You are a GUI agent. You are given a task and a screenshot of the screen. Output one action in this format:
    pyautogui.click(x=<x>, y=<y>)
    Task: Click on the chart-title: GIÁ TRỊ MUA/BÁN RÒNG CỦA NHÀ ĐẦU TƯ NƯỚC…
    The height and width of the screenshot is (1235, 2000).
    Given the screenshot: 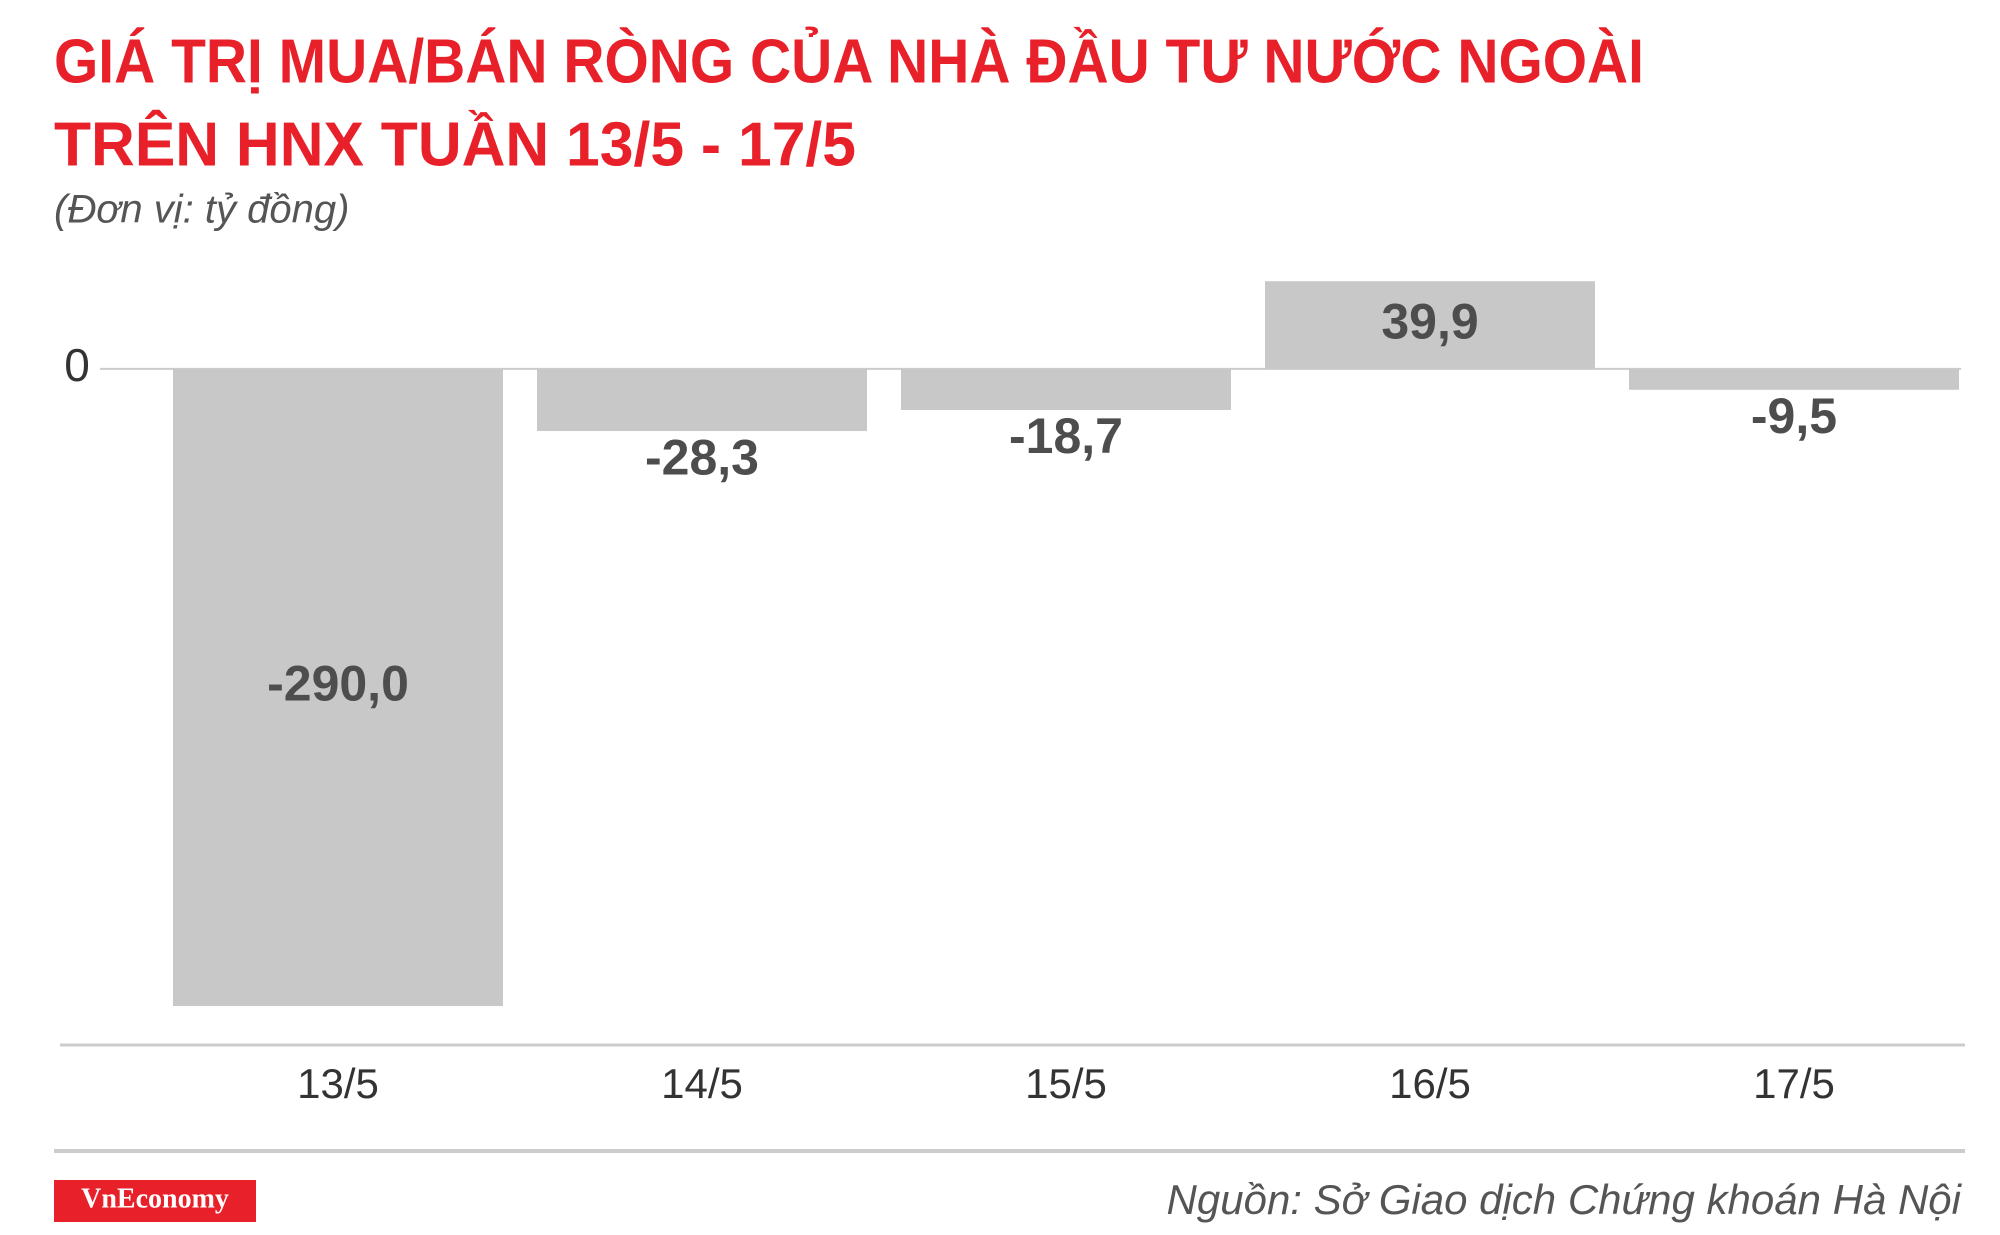 What is the action you would take?
    pyautogui.click(x=849, y=61)
    